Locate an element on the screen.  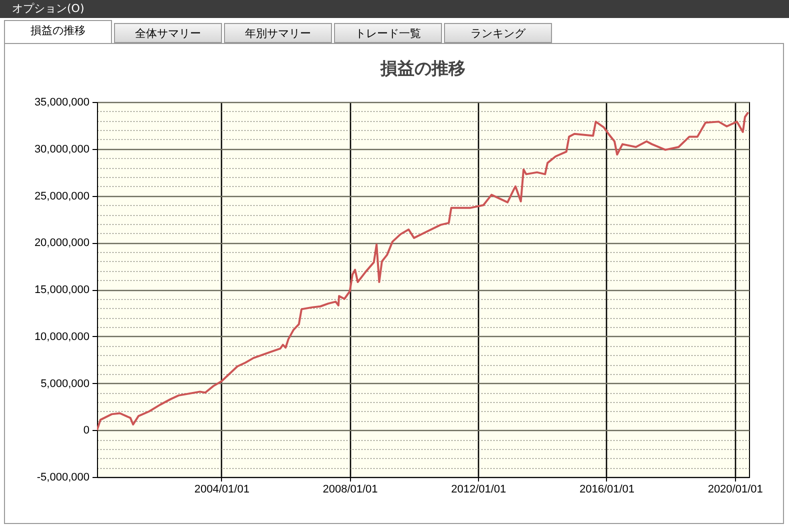
y-tick-label: 0 is located at coordinates (86, 430).